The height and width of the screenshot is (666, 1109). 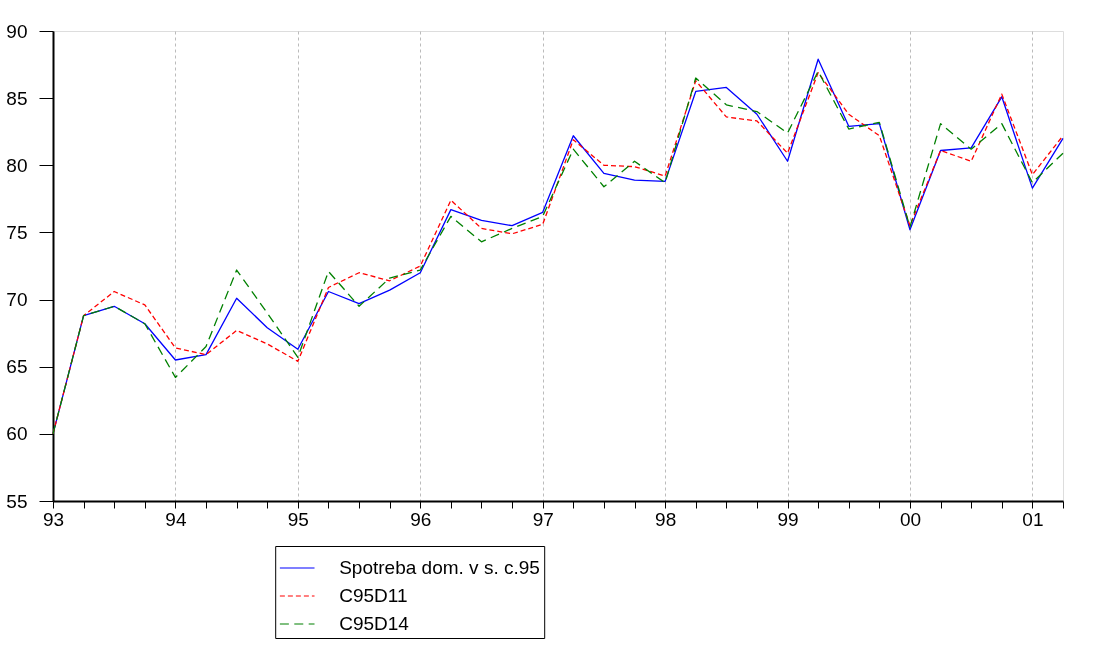 What do you see at coordinates (666, 519) in the screenshot?
I see `x-tick-label: 98` at bounding box center [666, 519].